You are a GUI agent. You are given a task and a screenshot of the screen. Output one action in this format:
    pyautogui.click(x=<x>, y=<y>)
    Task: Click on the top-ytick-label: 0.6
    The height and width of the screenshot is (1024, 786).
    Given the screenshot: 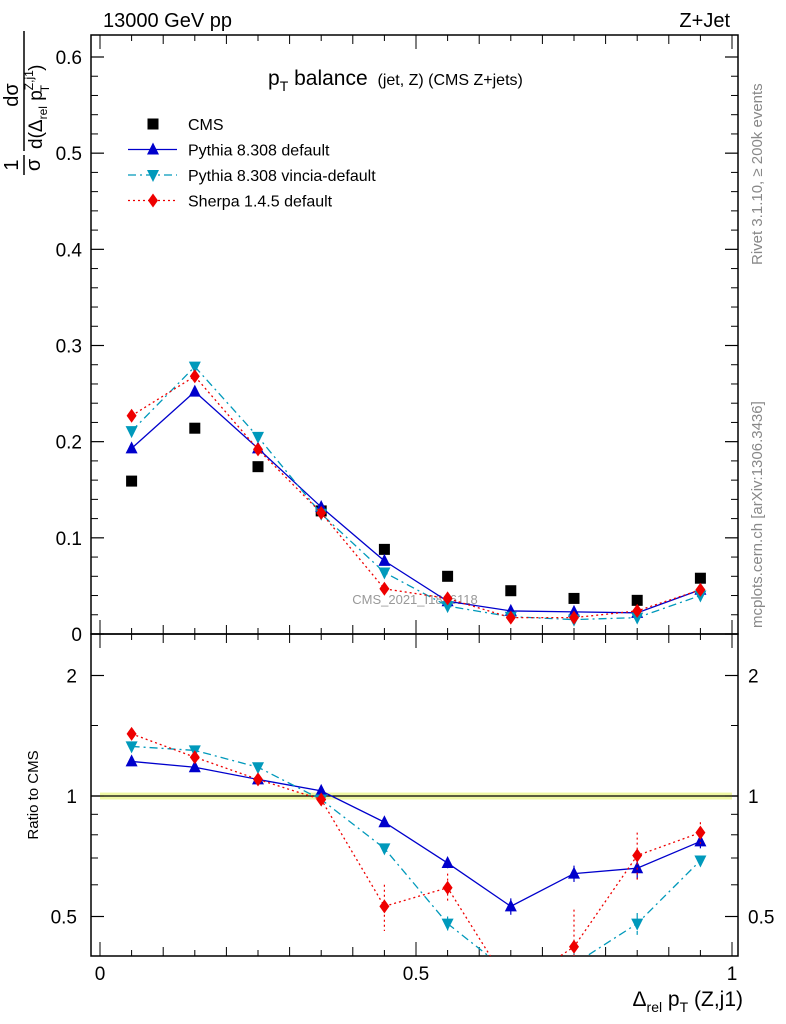 What is the action you would take?
    pyautogui.click(x=69, y=58)
    